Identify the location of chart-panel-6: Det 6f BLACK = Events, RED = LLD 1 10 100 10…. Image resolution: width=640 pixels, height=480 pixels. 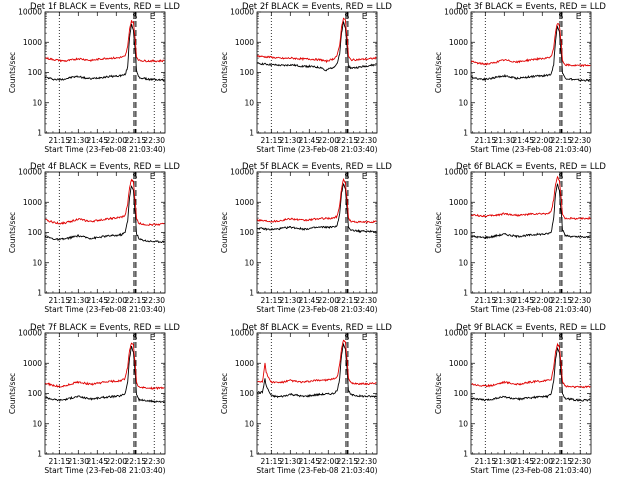
(520, 238).